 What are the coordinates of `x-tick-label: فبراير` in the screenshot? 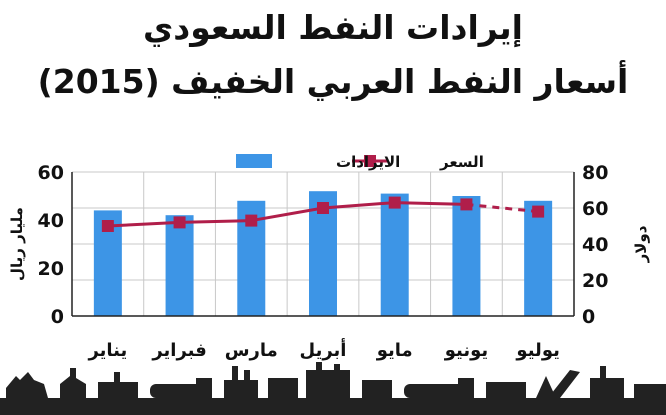 It's located at (178, 350).